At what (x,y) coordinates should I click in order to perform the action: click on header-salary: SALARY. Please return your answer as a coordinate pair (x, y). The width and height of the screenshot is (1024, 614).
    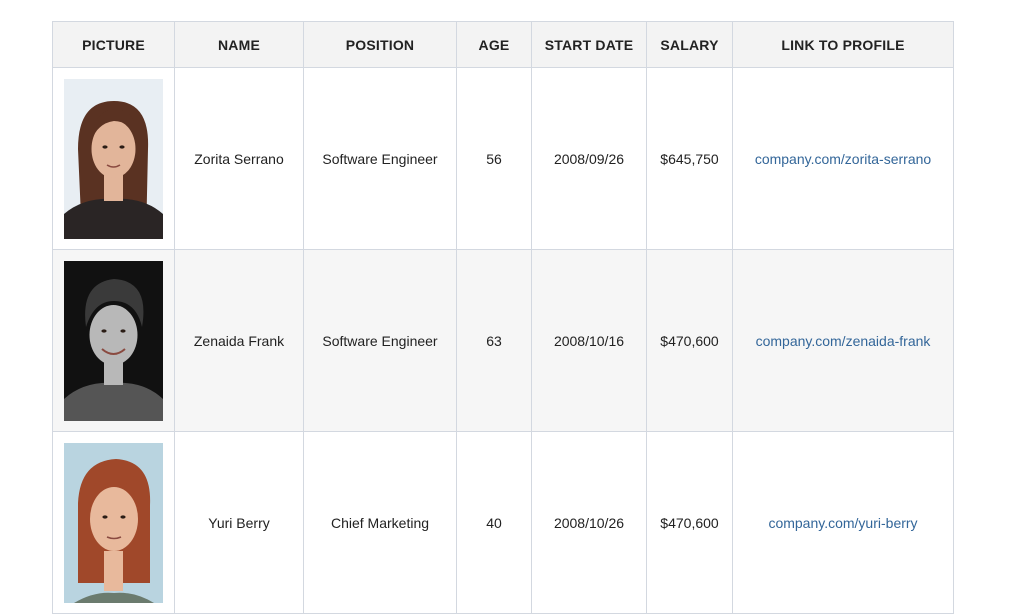
    Looking at the image, I should click on (689, 44).